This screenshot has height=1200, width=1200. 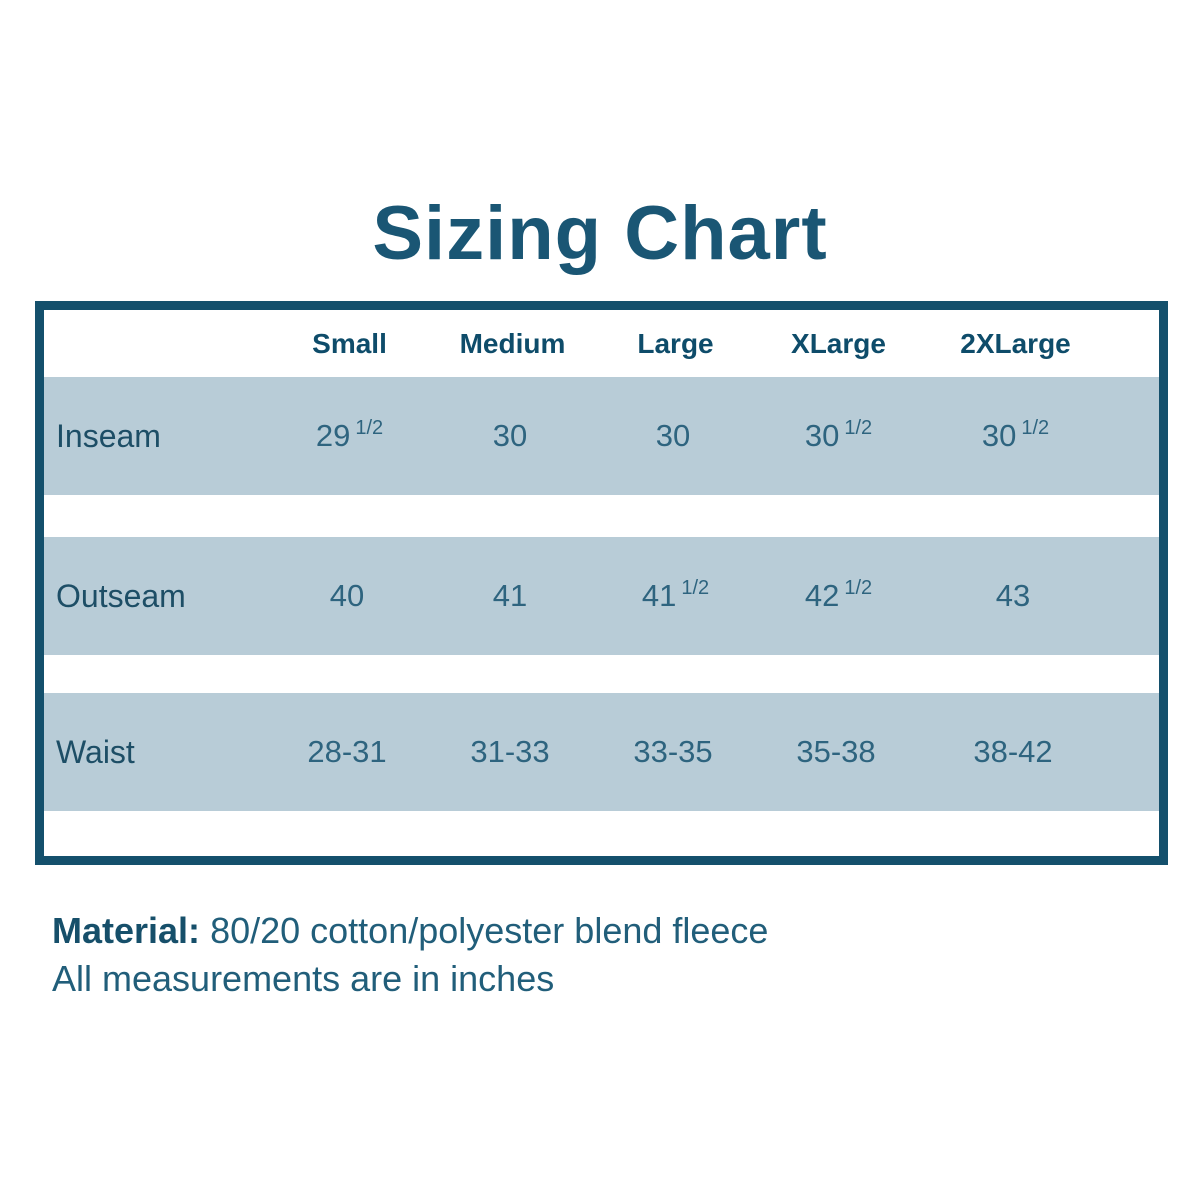 I want to click on waist-large-value: 33-35, so click(x=673, y=752).